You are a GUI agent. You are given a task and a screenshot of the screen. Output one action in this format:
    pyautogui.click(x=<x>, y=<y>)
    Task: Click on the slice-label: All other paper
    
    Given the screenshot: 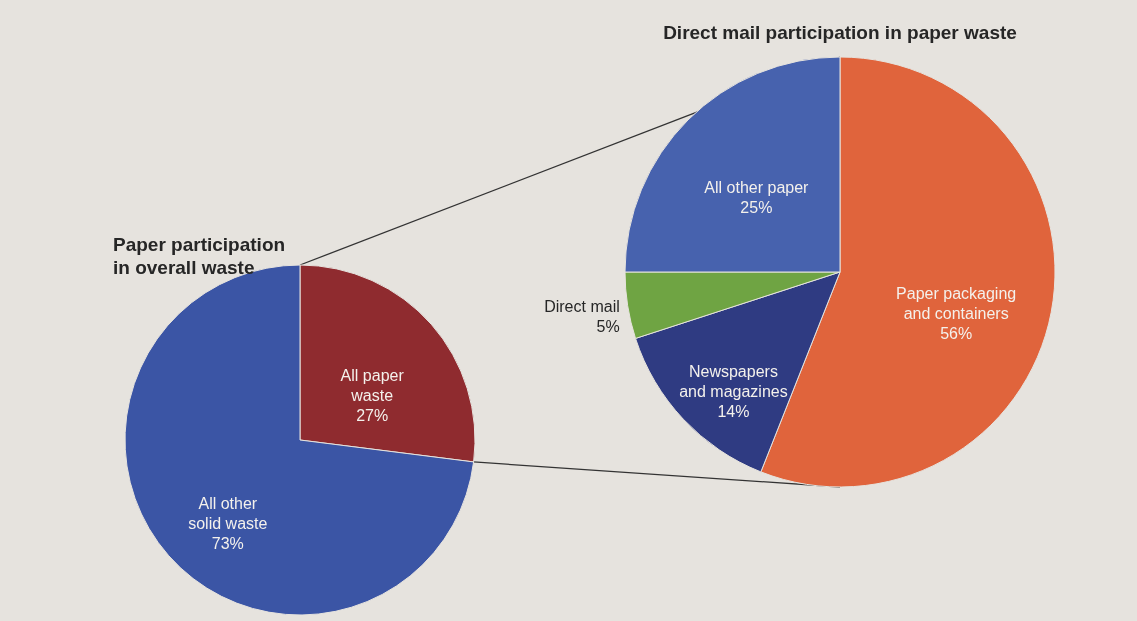 What is the action you would take?
    pyautogui.click(x=757, y=188)
    